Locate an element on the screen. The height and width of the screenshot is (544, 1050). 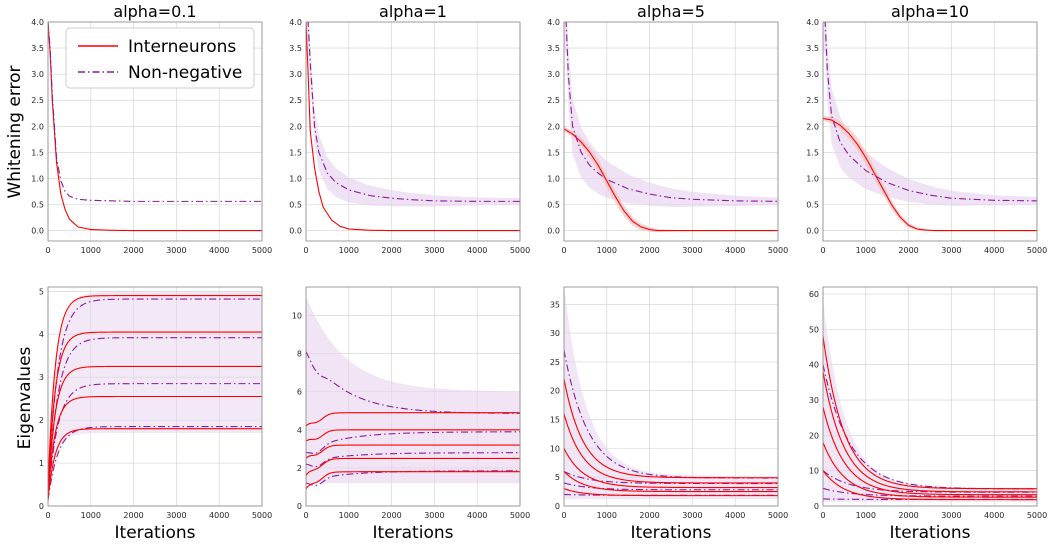
y-tick-label: 60 is located at coordinates (814, 294).